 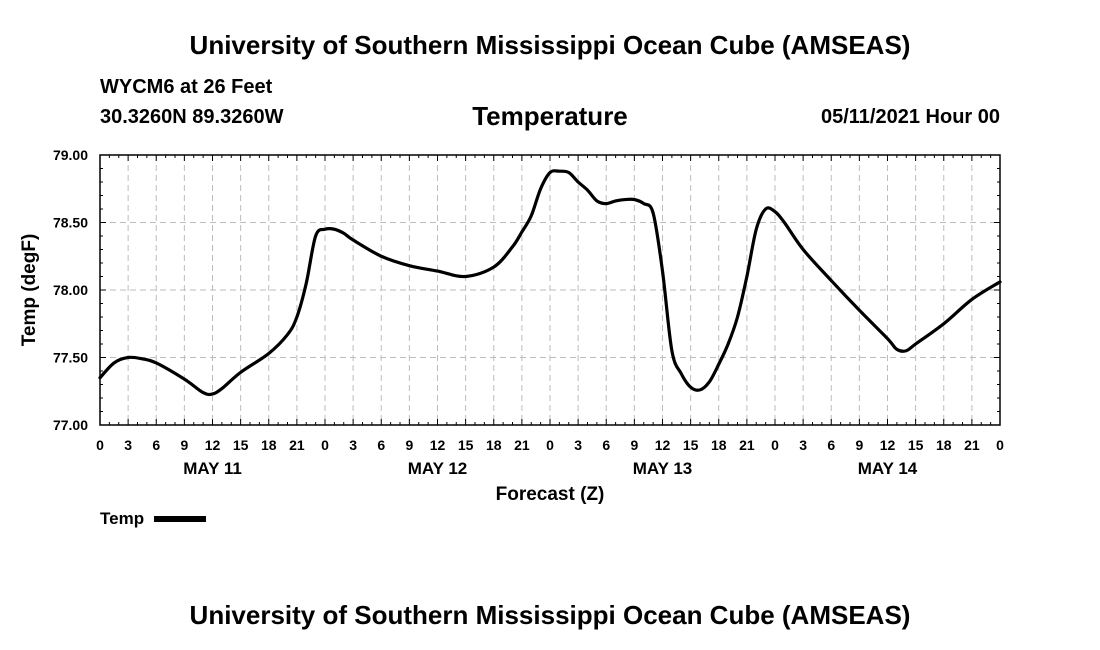 I want to click on day-label: MAY 11, so click(x=212, y=468).